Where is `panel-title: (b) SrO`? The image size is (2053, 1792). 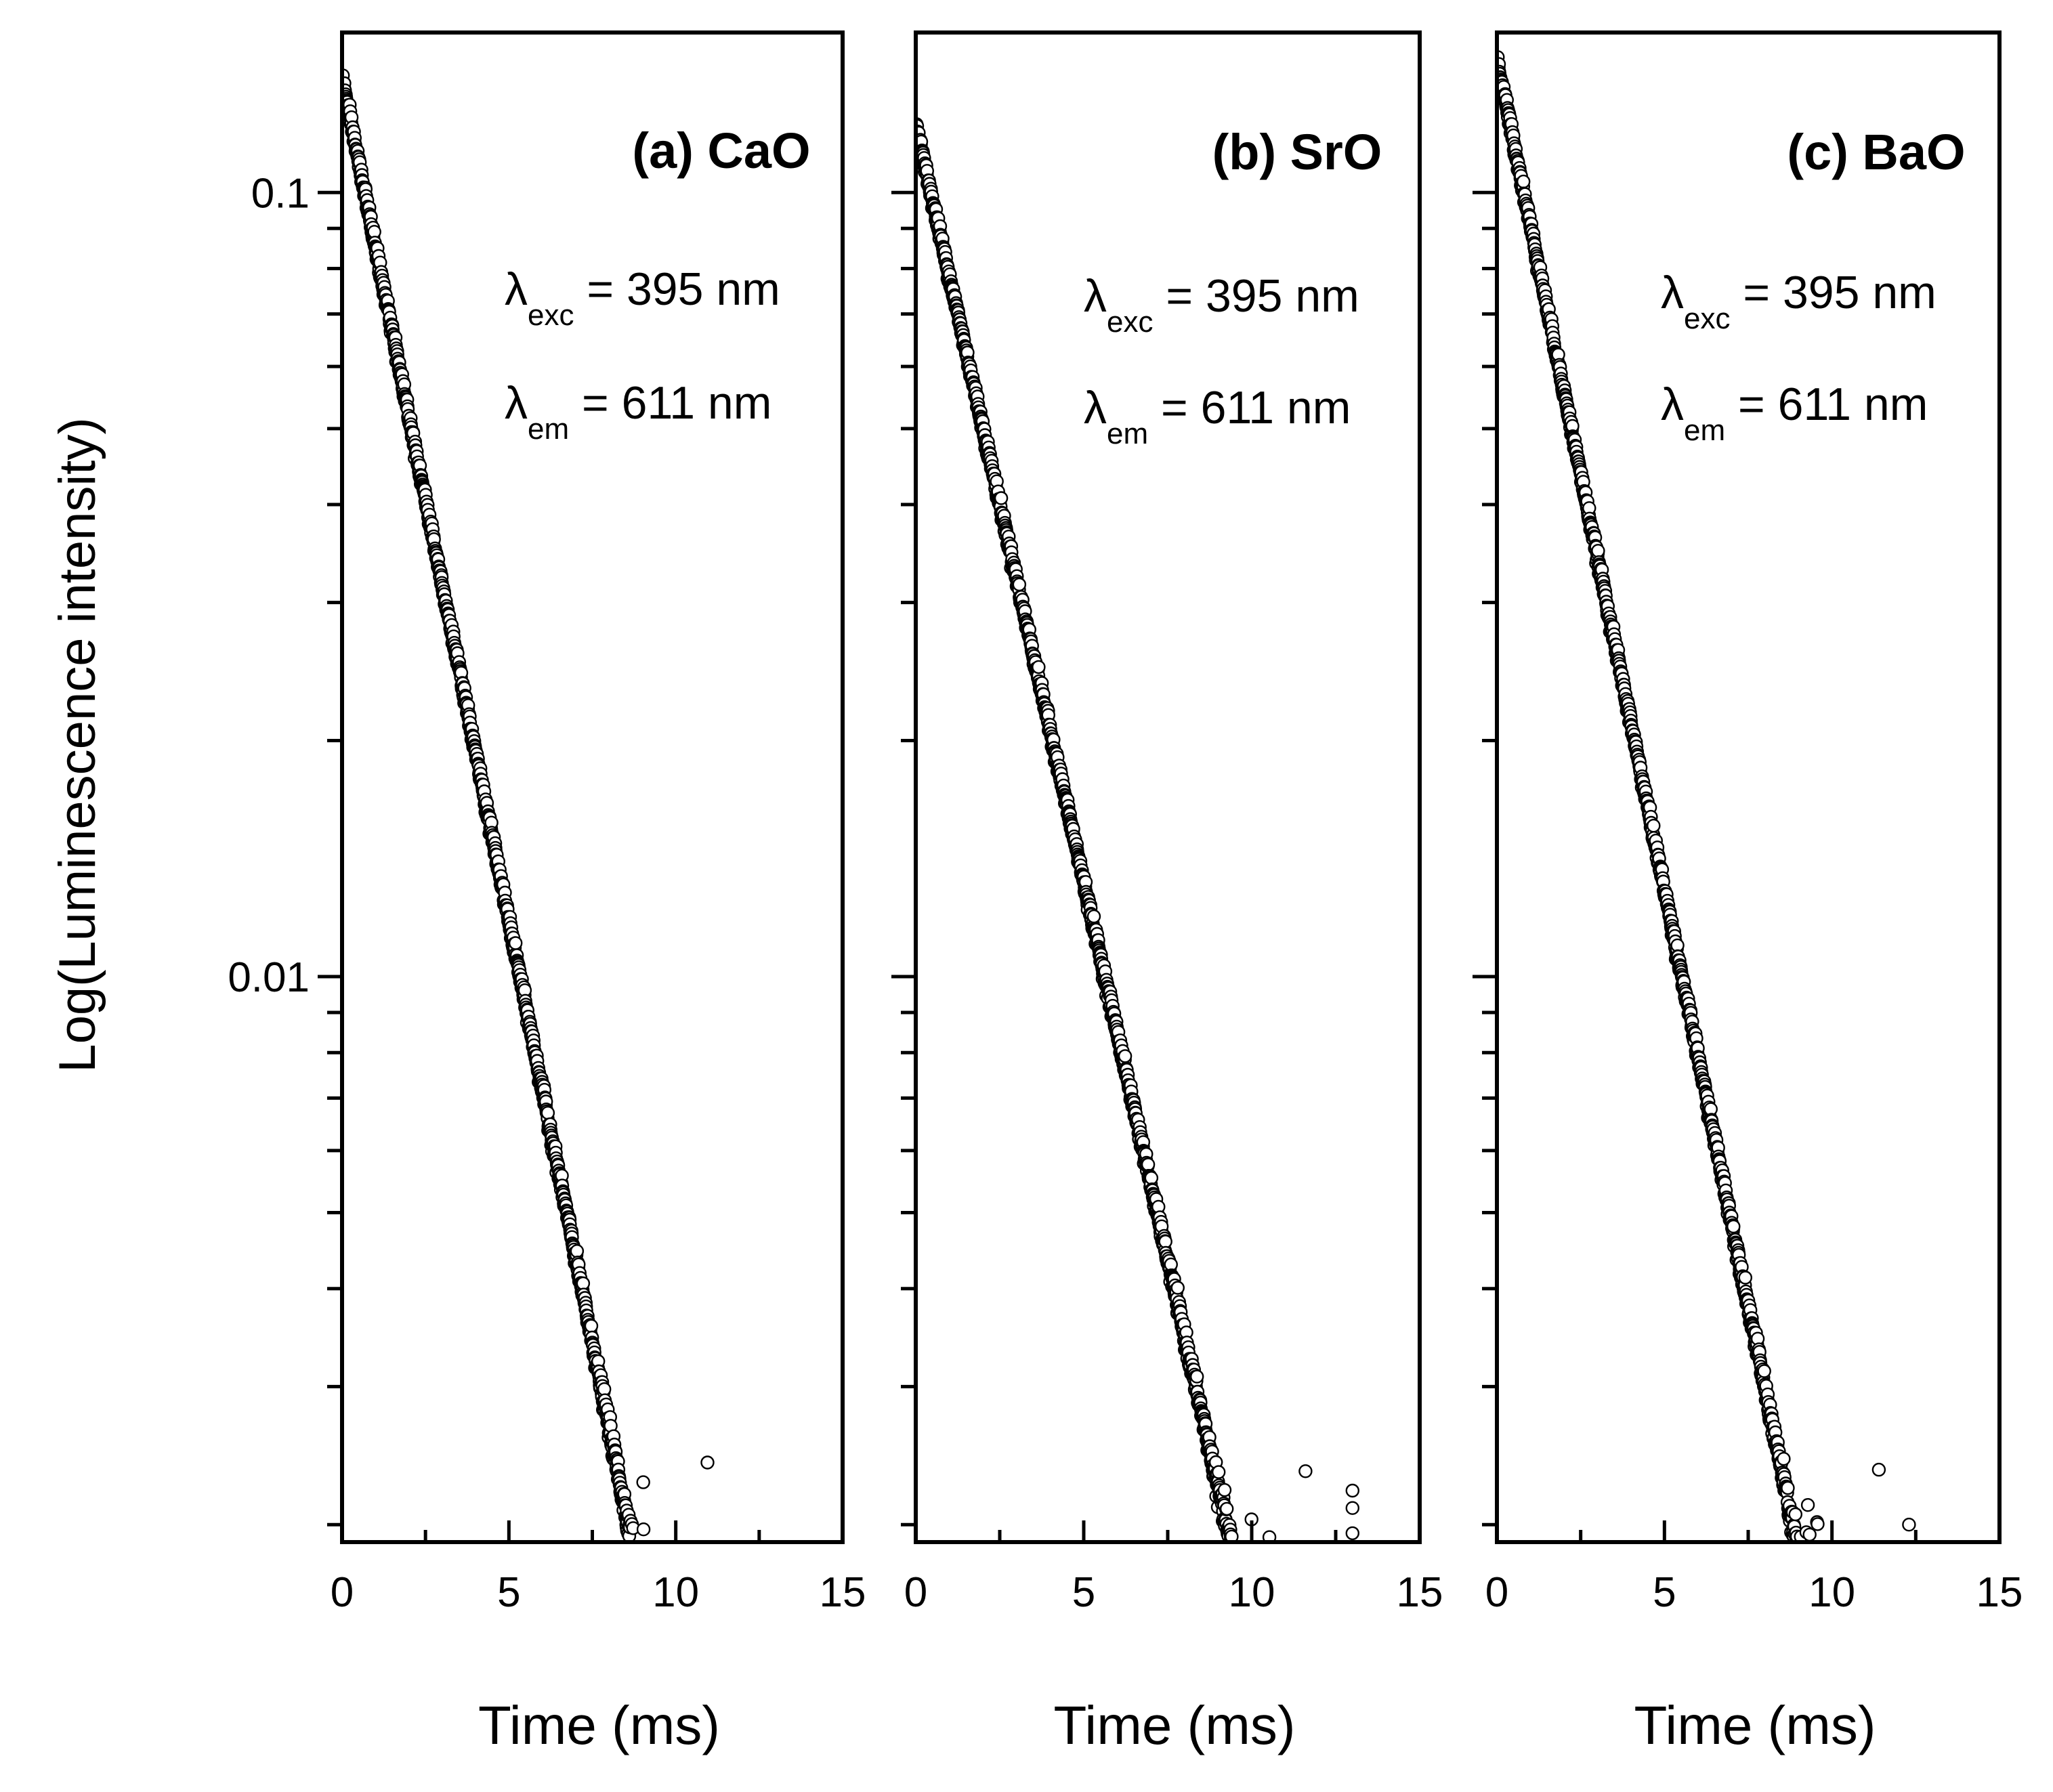
panel-title: (b) SrO is located at coordinates (1297, 152).